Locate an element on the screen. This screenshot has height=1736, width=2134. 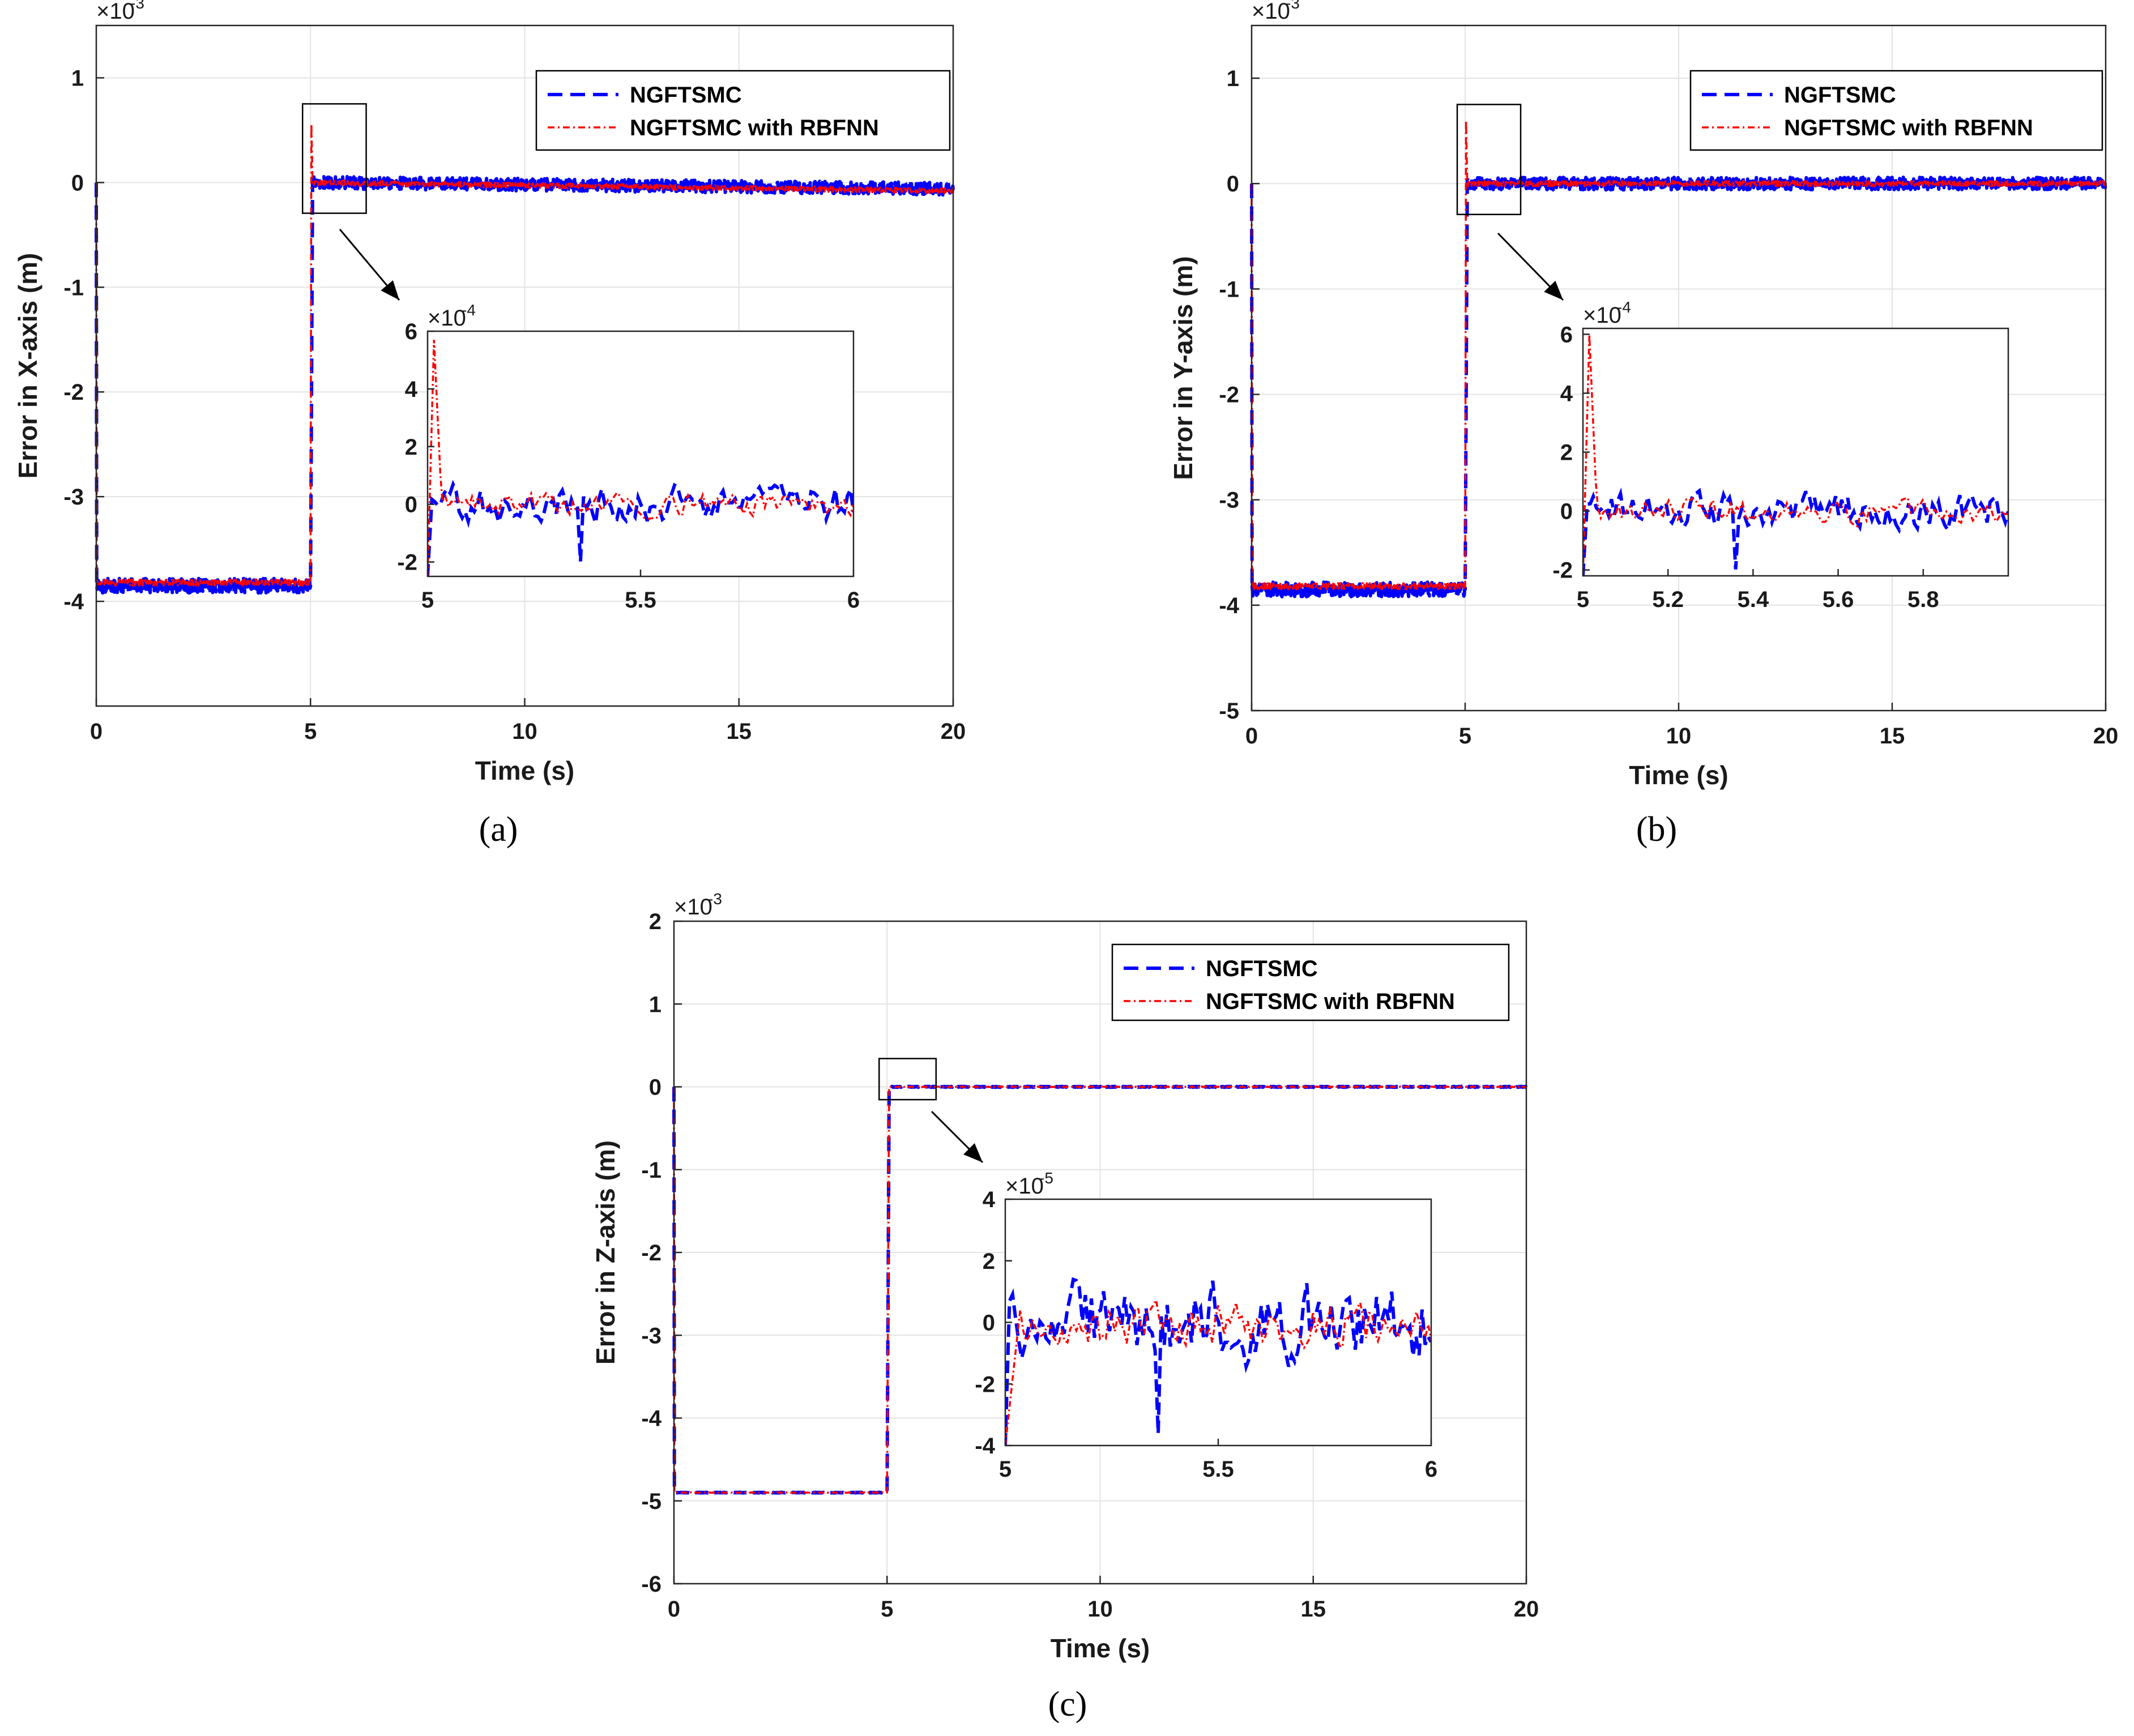
inset-y-tick-label: -4 is located at coordinates (985, 1446).